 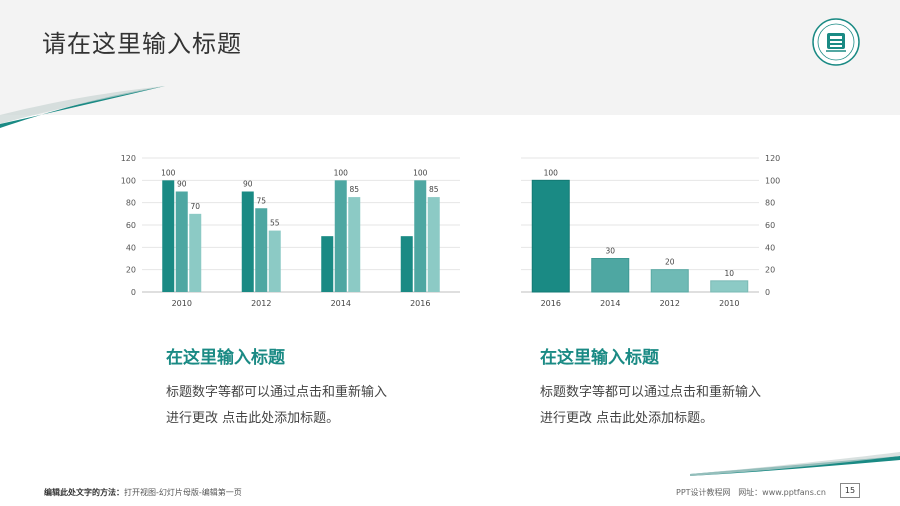 What do you see at coordinates (729, 273) in the screenshot?
I see `data-label: 10` at bounding box center [729, 273].